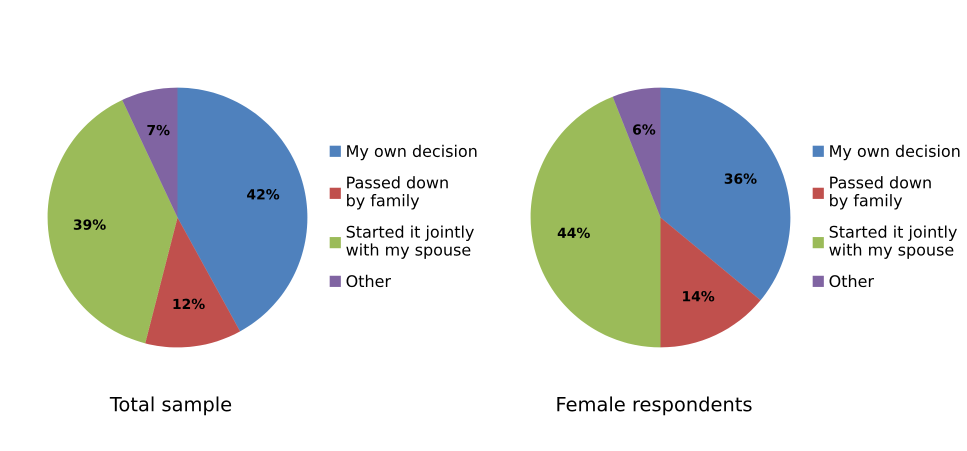 Image resolution: width=967 pixels, height=451 pixels. What do you see at coordinates (158, 130) in the screenshot?
I see `data-label: 7%` at bounding box center [158, 130].